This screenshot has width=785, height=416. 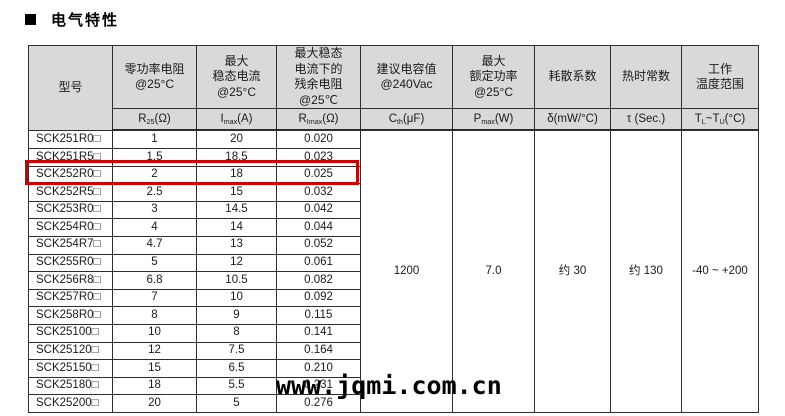 I want to click on table-row: SCK25180□ 18 5.5 0.231, so click(x=393, y=386).